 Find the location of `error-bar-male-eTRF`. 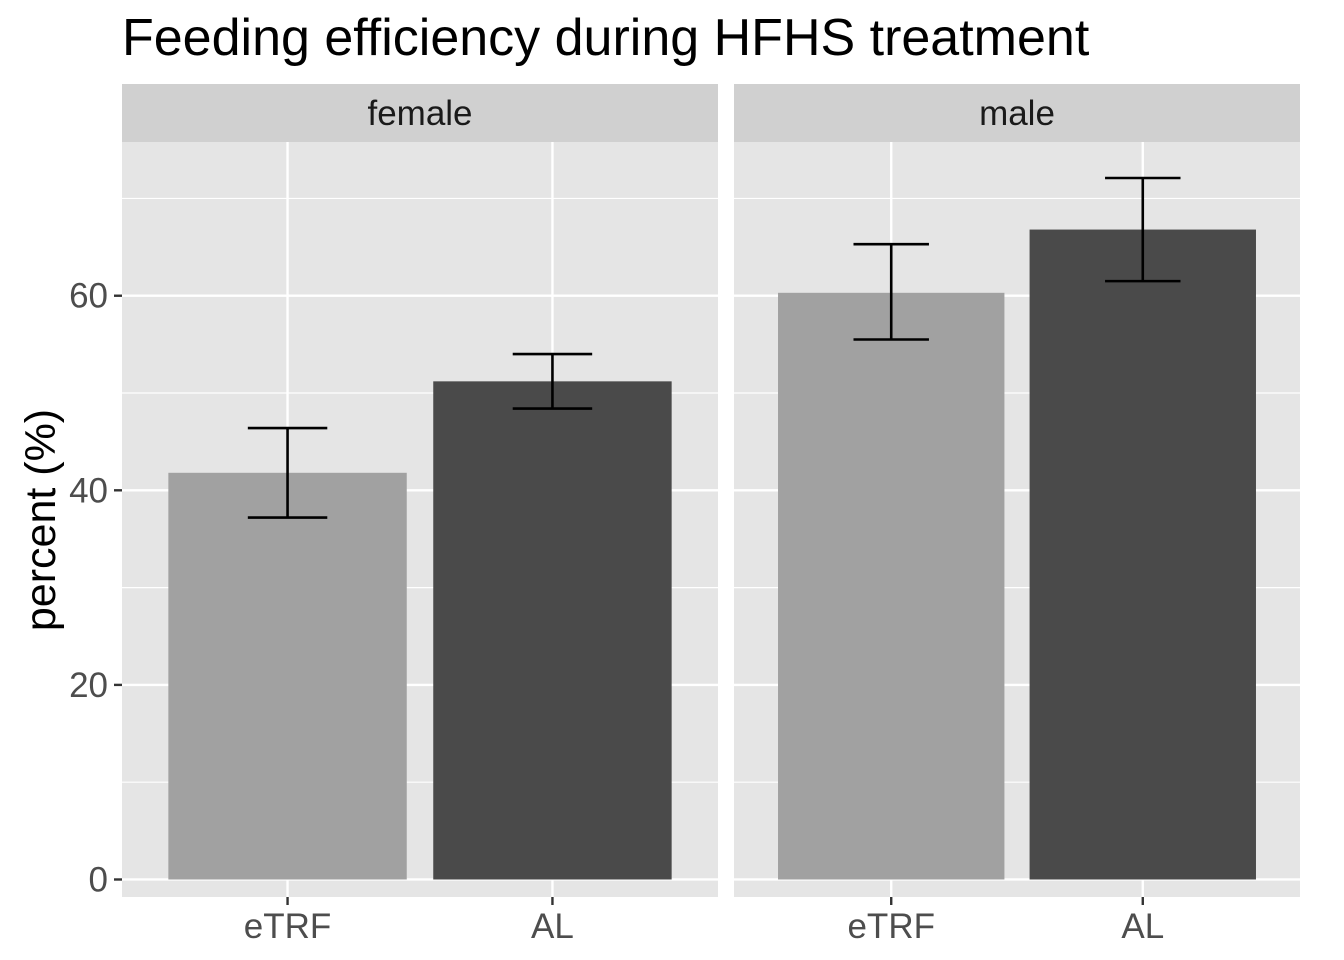

error-bar-male-eTRF is located at coordinates (891, 291).